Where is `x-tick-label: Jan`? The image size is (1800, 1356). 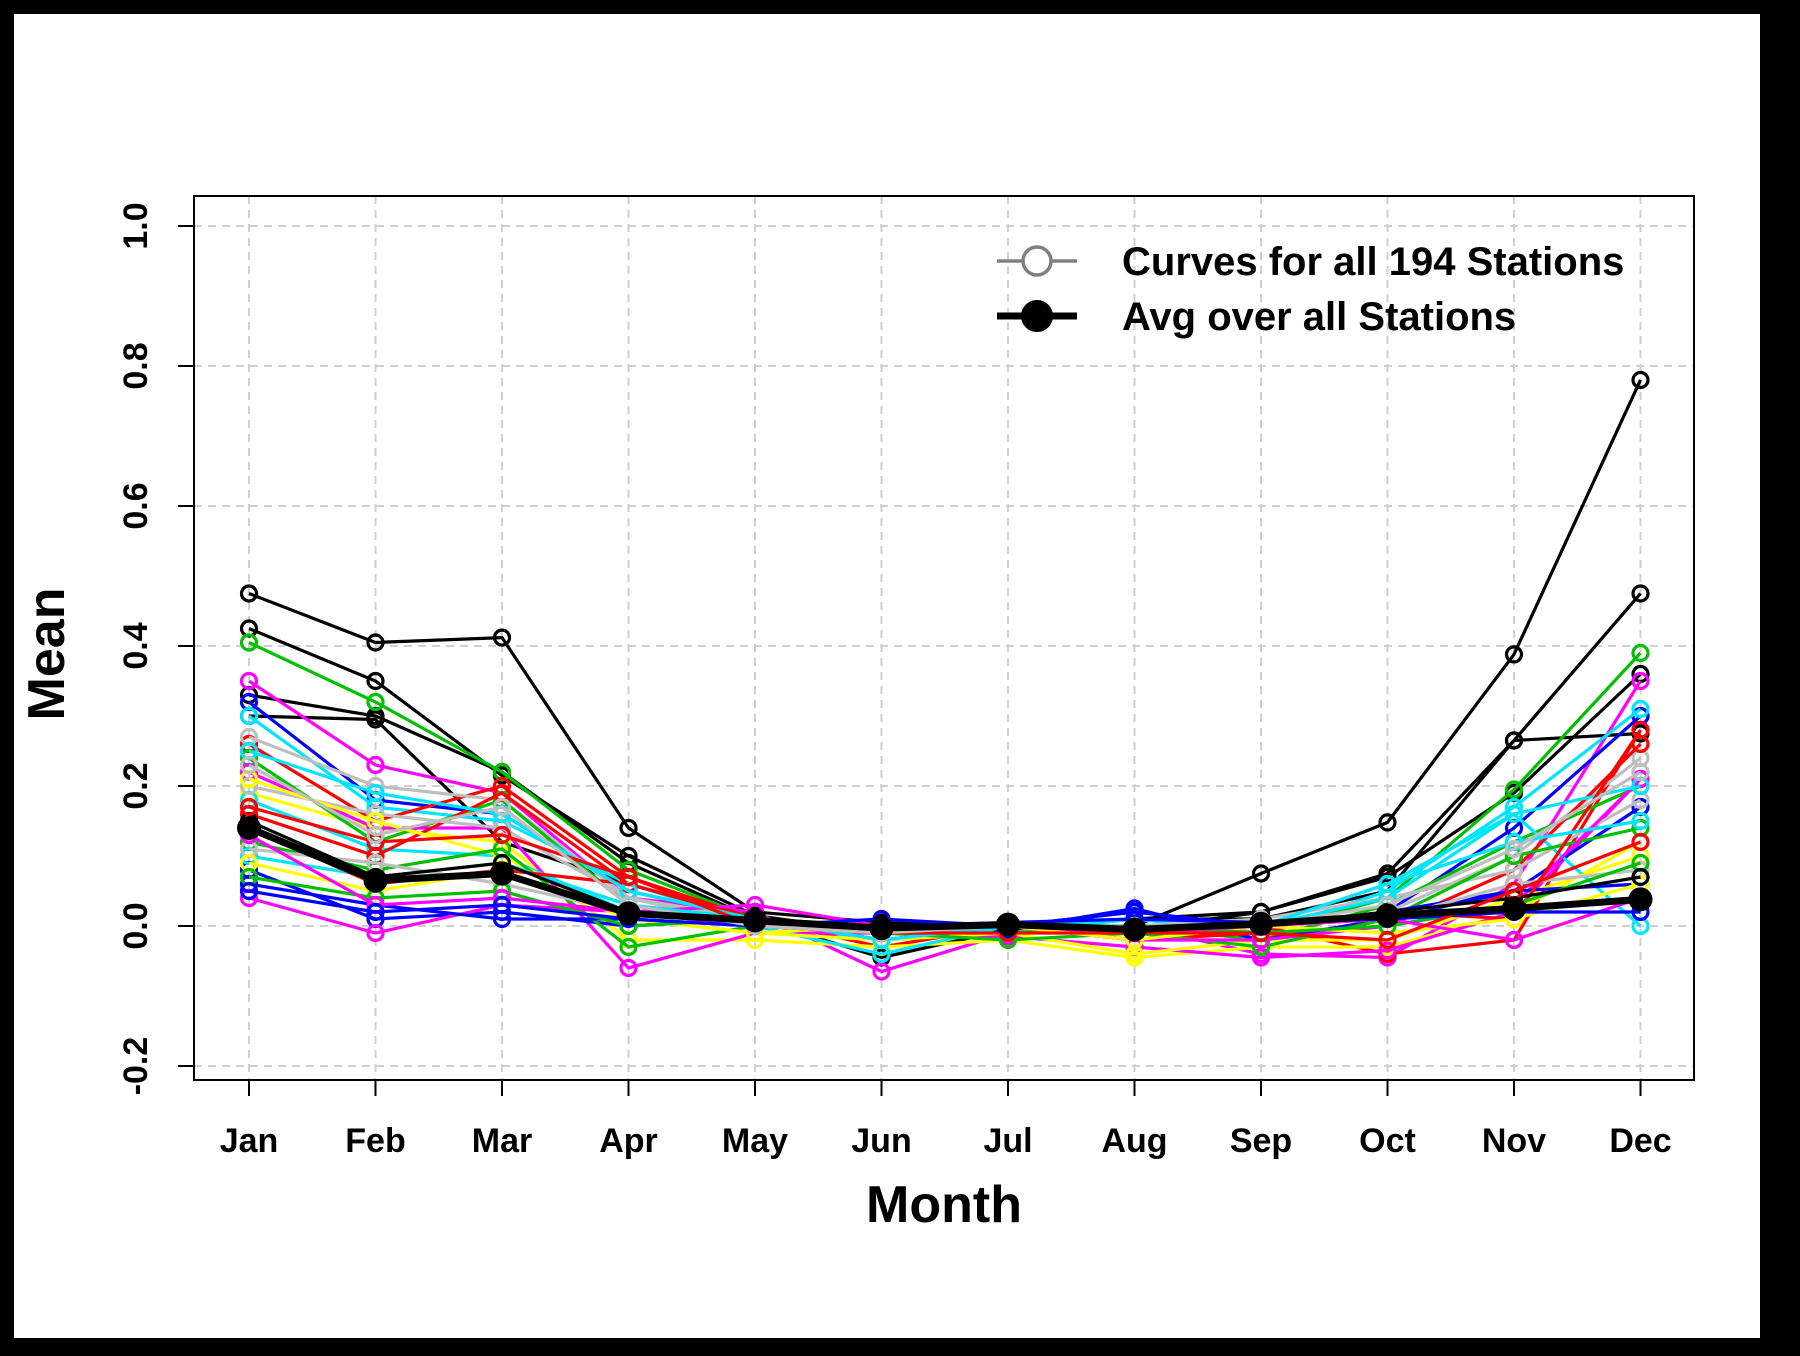 x-tick-label: Jan is located at coordinates (249, 1141).